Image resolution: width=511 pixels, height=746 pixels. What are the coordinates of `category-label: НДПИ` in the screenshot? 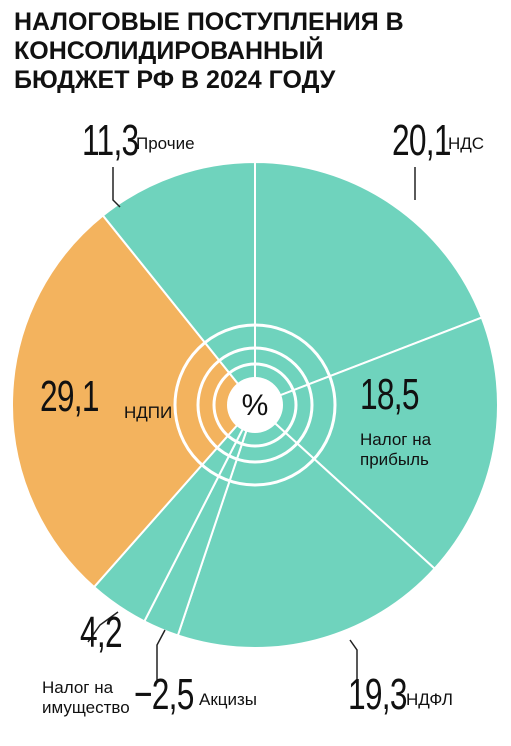 It's located at (148, 412).